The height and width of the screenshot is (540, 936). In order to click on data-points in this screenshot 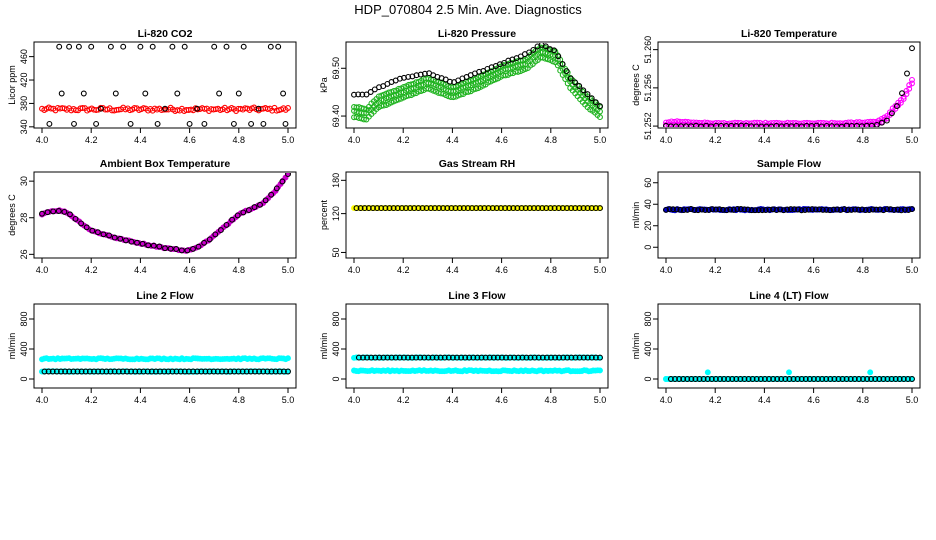, I will do `click(789, 375)`.